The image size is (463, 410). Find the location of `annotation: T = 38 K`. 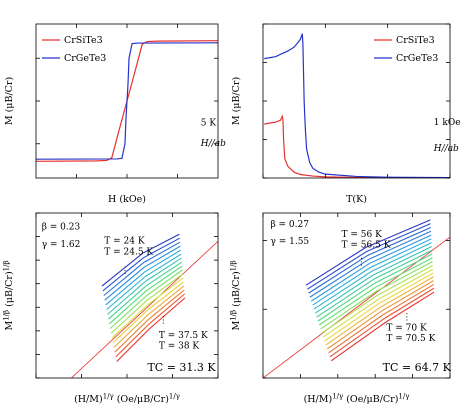

annotation: T = 38 K is located at coordinates (179, 347).